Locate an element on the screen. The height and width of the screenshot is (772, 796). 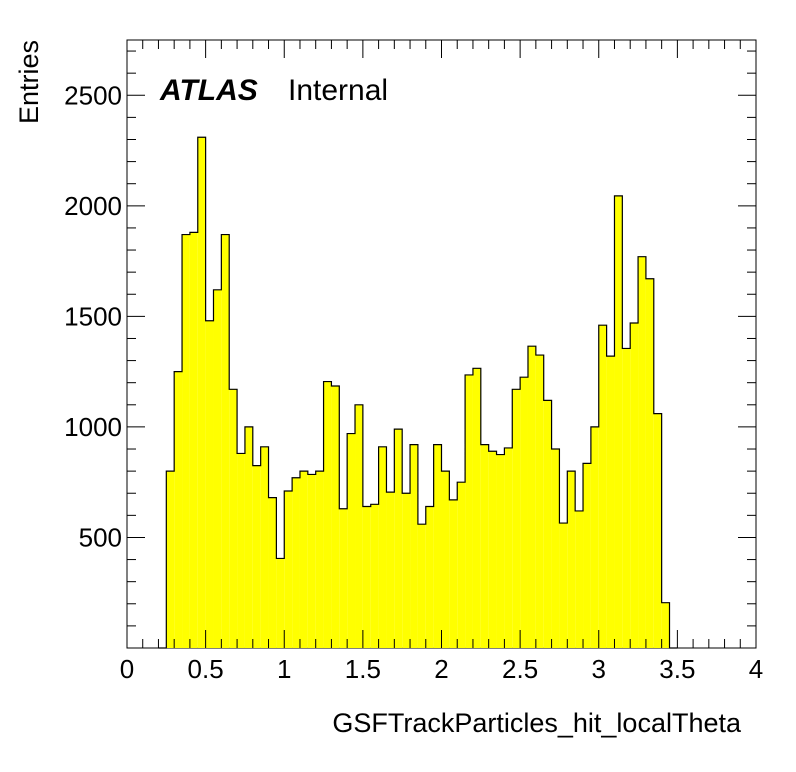
y-axis-title: Entries is located at coordinates (29, 82).